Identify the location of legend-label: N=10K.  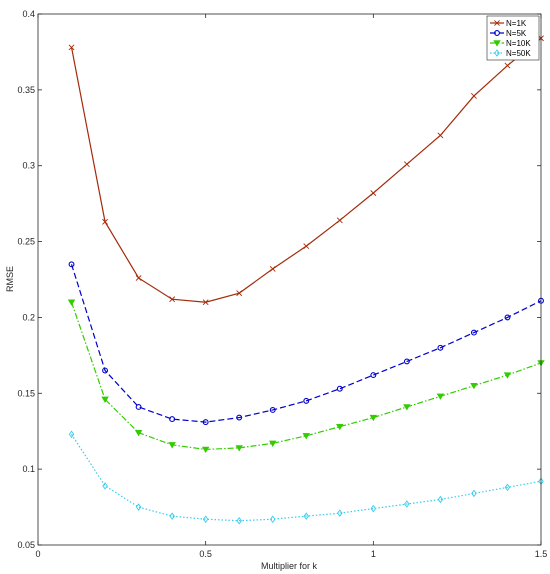
(518, 43).